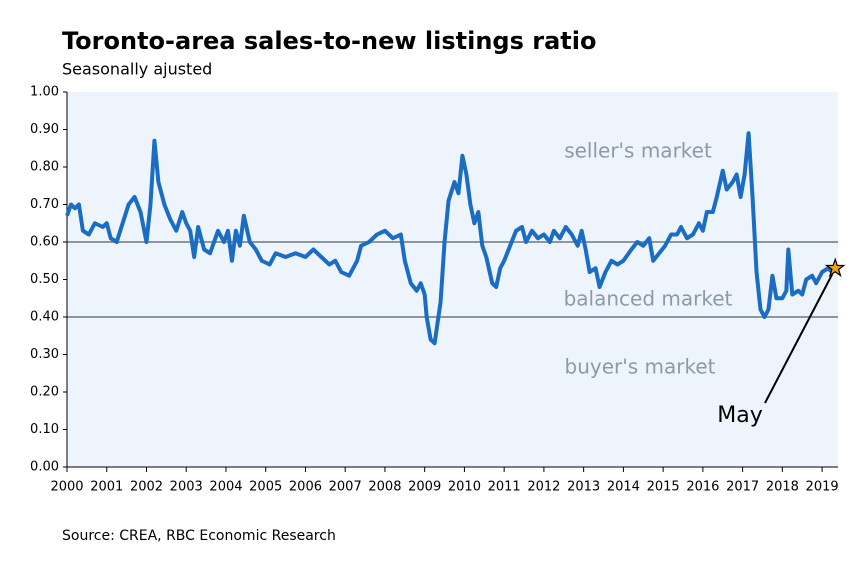 The width and height of the screenshot is (861, 579). I want to click on y-tick-label: 0.60, so click(44, 242).